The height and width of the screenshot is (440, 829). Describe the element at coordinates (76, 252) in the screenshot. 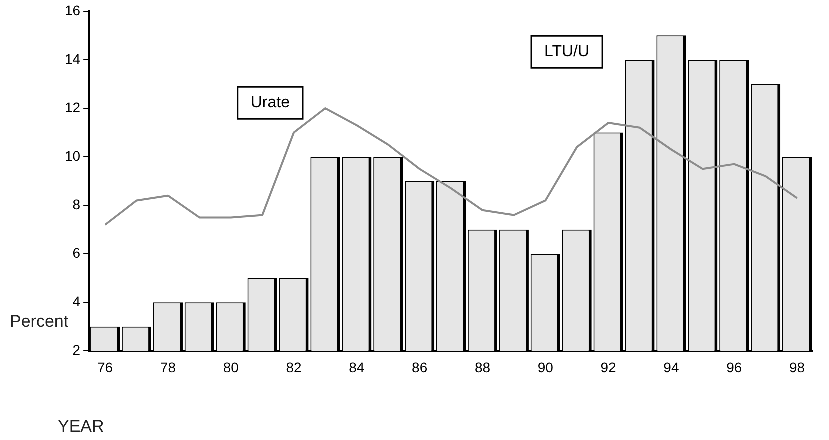

I see `y-tick-label: 6` at that location.